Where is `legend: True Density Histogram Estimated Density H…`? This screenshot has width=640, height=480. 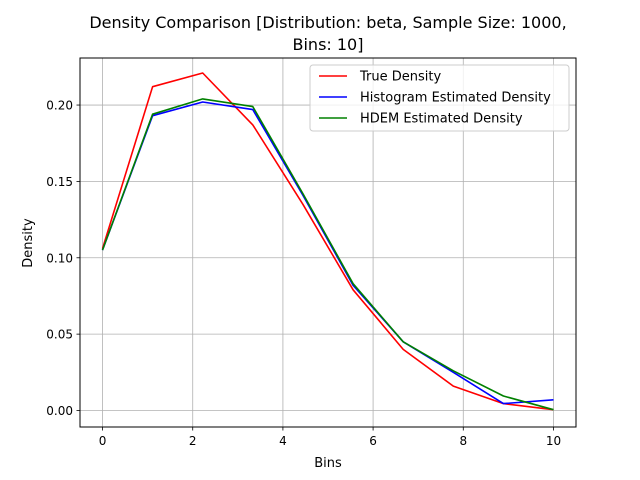
legend: True Density Histogram Estimated Density H… is located at coordinates (439, 98).